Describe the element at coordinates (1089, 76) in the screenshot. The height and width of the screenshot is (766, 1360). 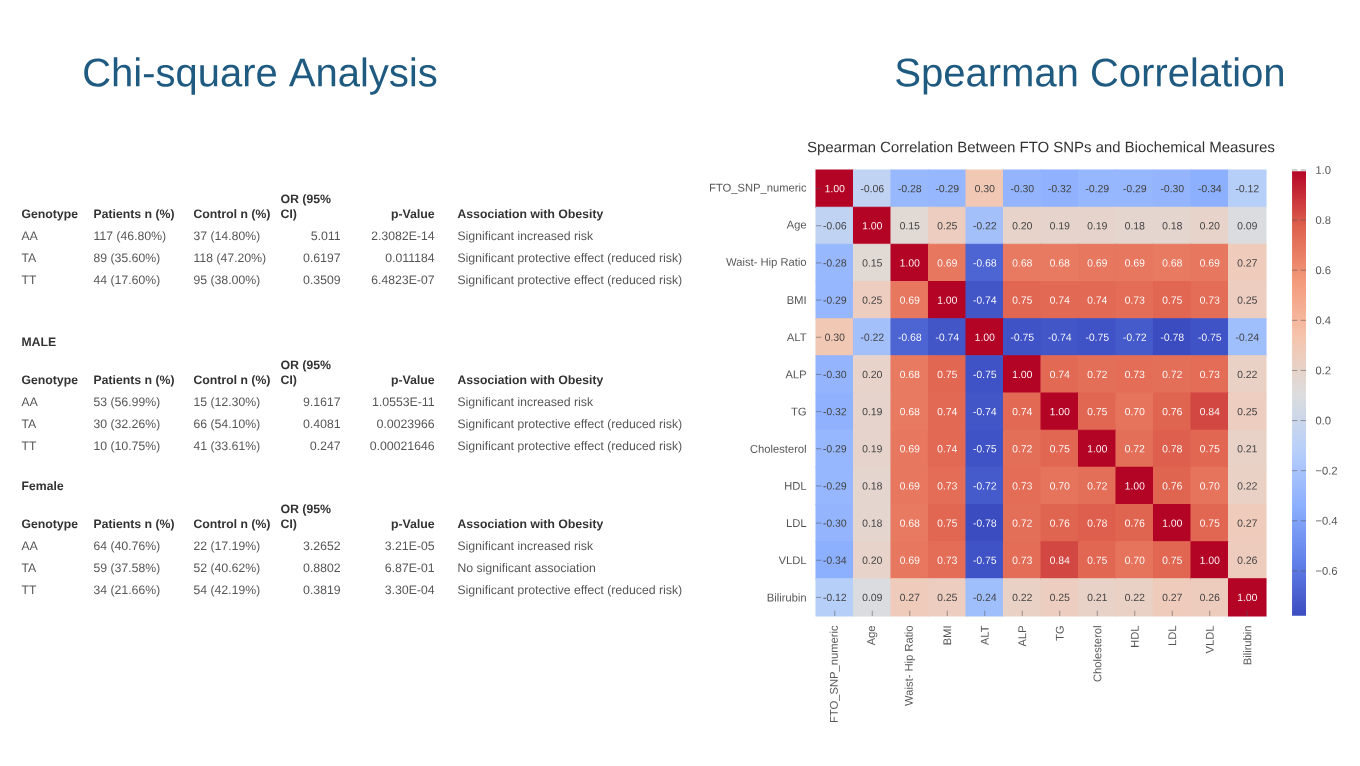
I see `chart-title: Spearman Correlation` at that location.